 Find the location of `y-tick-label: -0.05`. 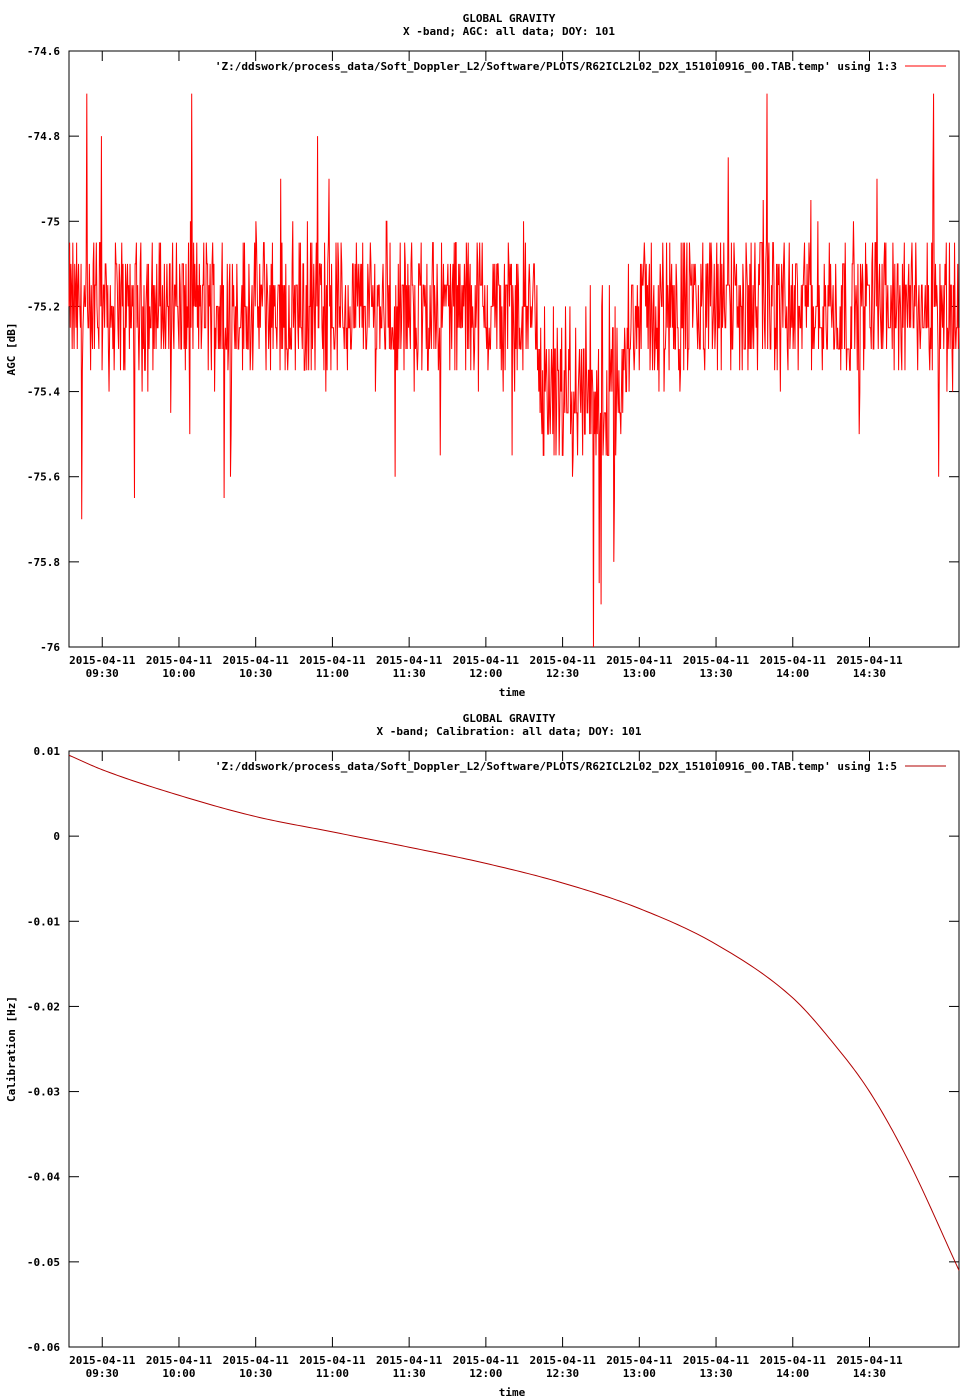

y-tick-label: -0.05 is located at coordinates (43, 1262).